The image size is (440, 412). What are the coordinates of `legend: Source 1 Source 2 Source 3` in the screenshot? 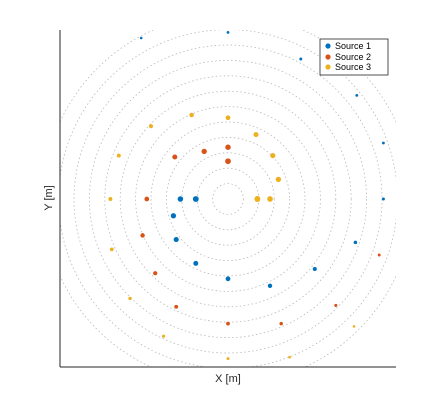 It's located at (354, 57).